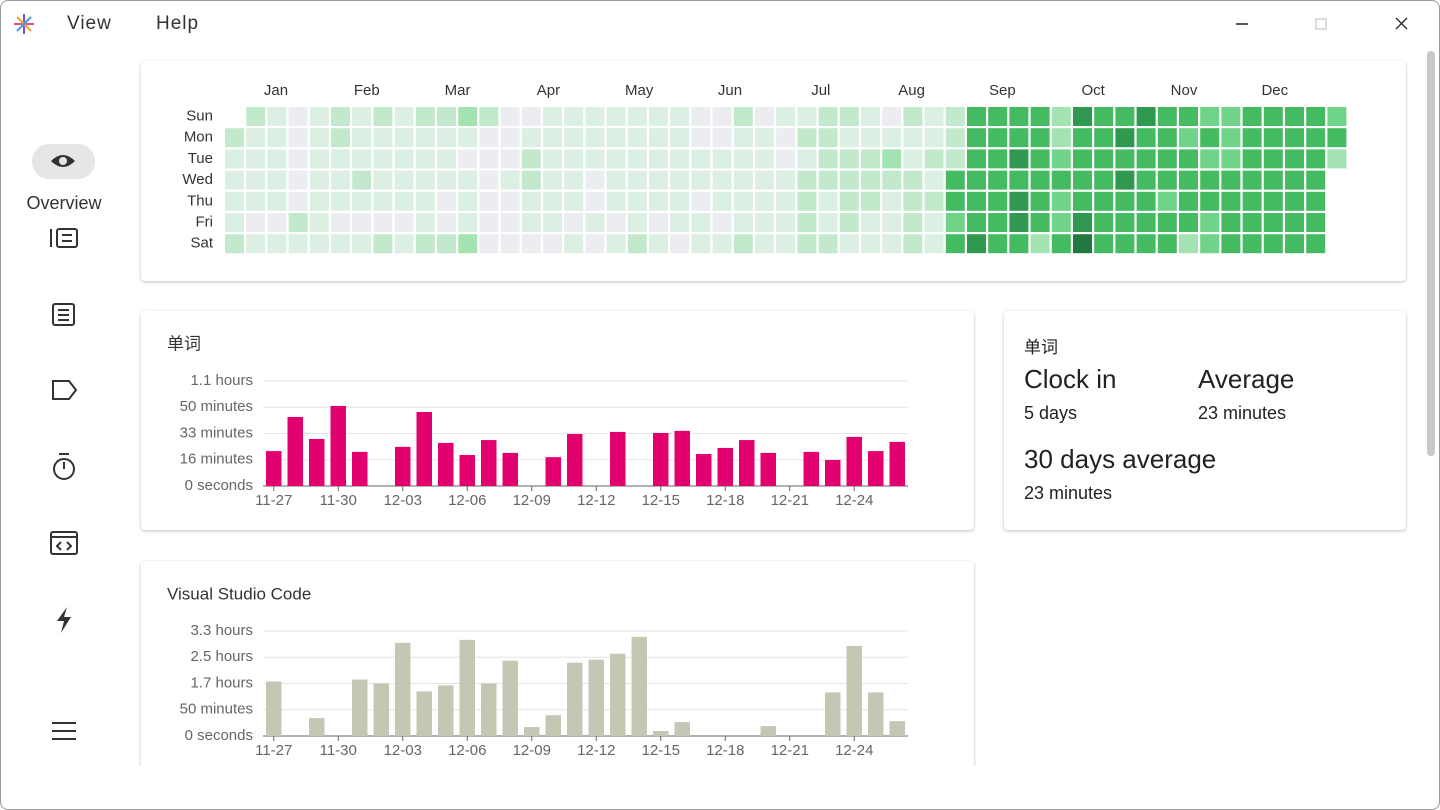 The image size is (1440, 810). Describe the element at coordinates (178, 23) in the screenshot. I see `menu-help: Help` at that location.